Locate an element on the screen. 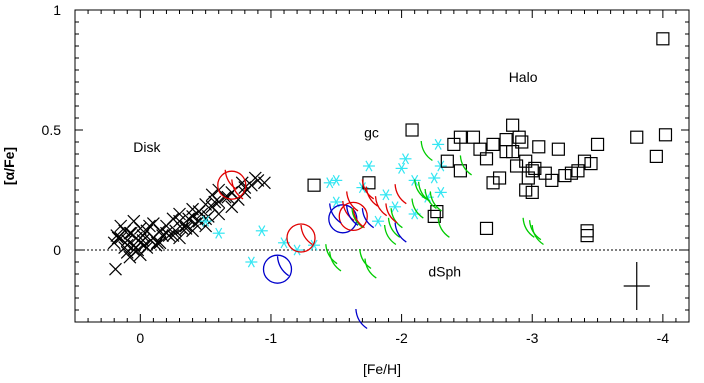 This screenshot has height=383, width=704. y-tick-label: 1 is located at coordinates (57, 10).